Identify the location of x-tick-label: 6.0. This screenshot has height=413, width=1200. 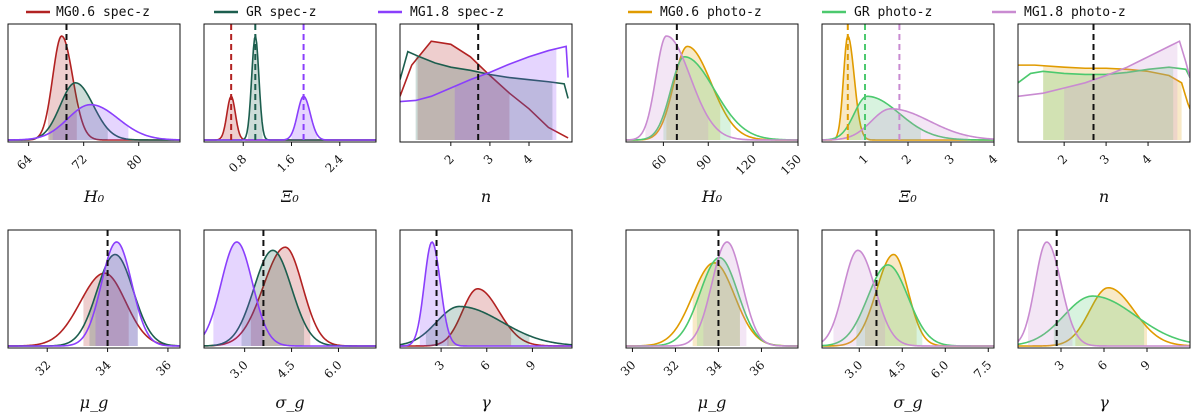
(332, 369).